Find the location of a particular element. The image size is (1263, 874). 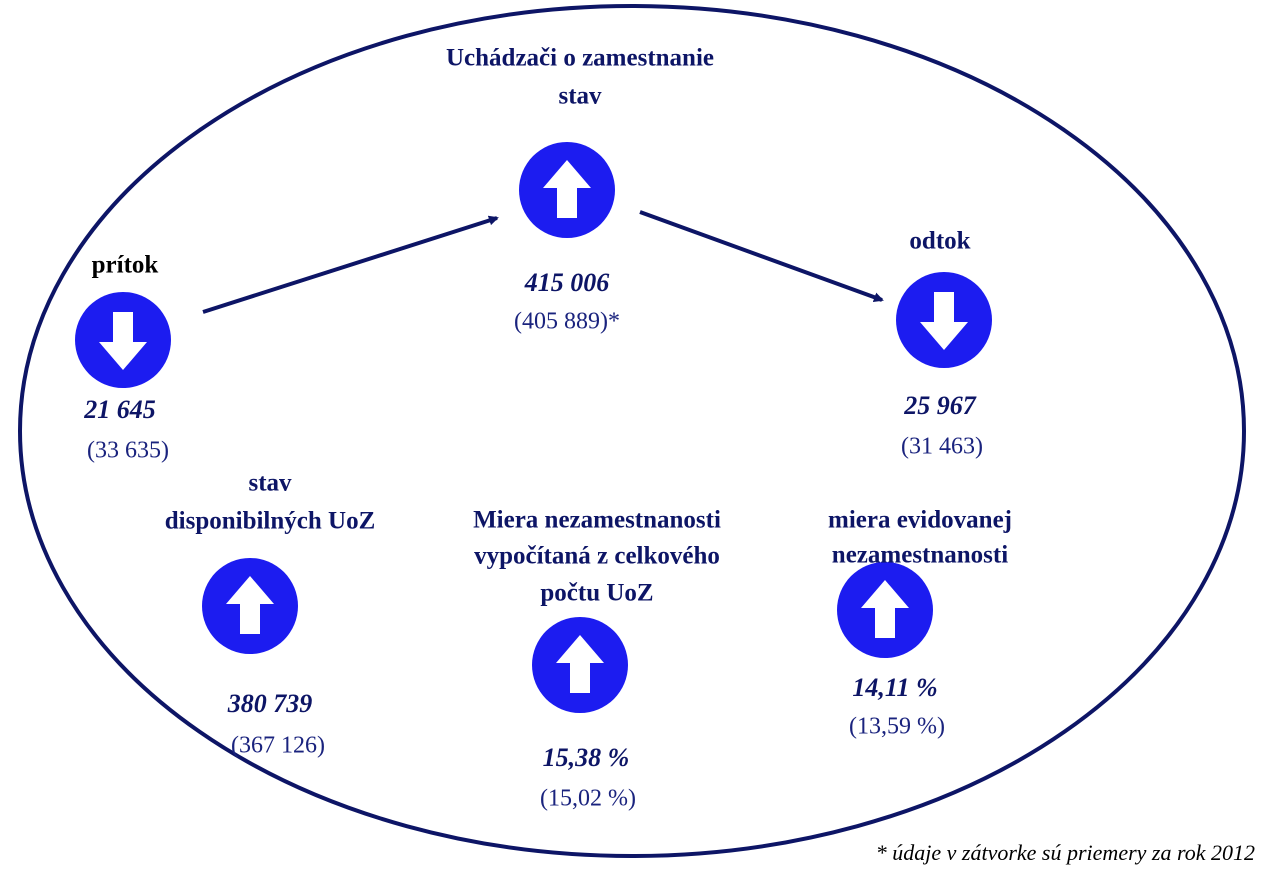

node-average: (405 889)* is located at coordinates (567, 322).